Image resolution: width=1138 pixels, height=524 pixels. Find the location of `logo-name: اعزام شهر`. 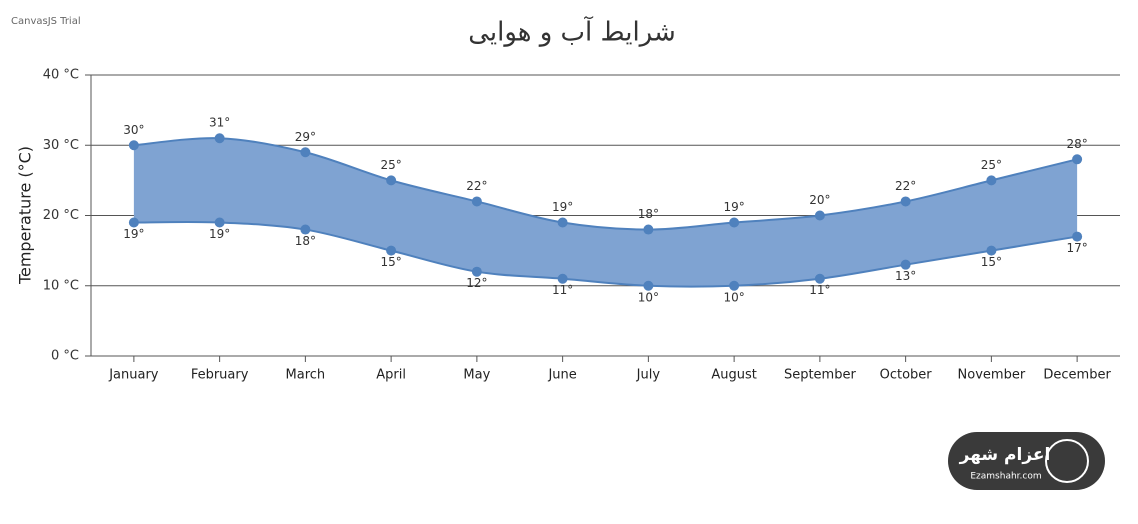

logo-name: اعزام شهر is located at coordinates (1005, 455).